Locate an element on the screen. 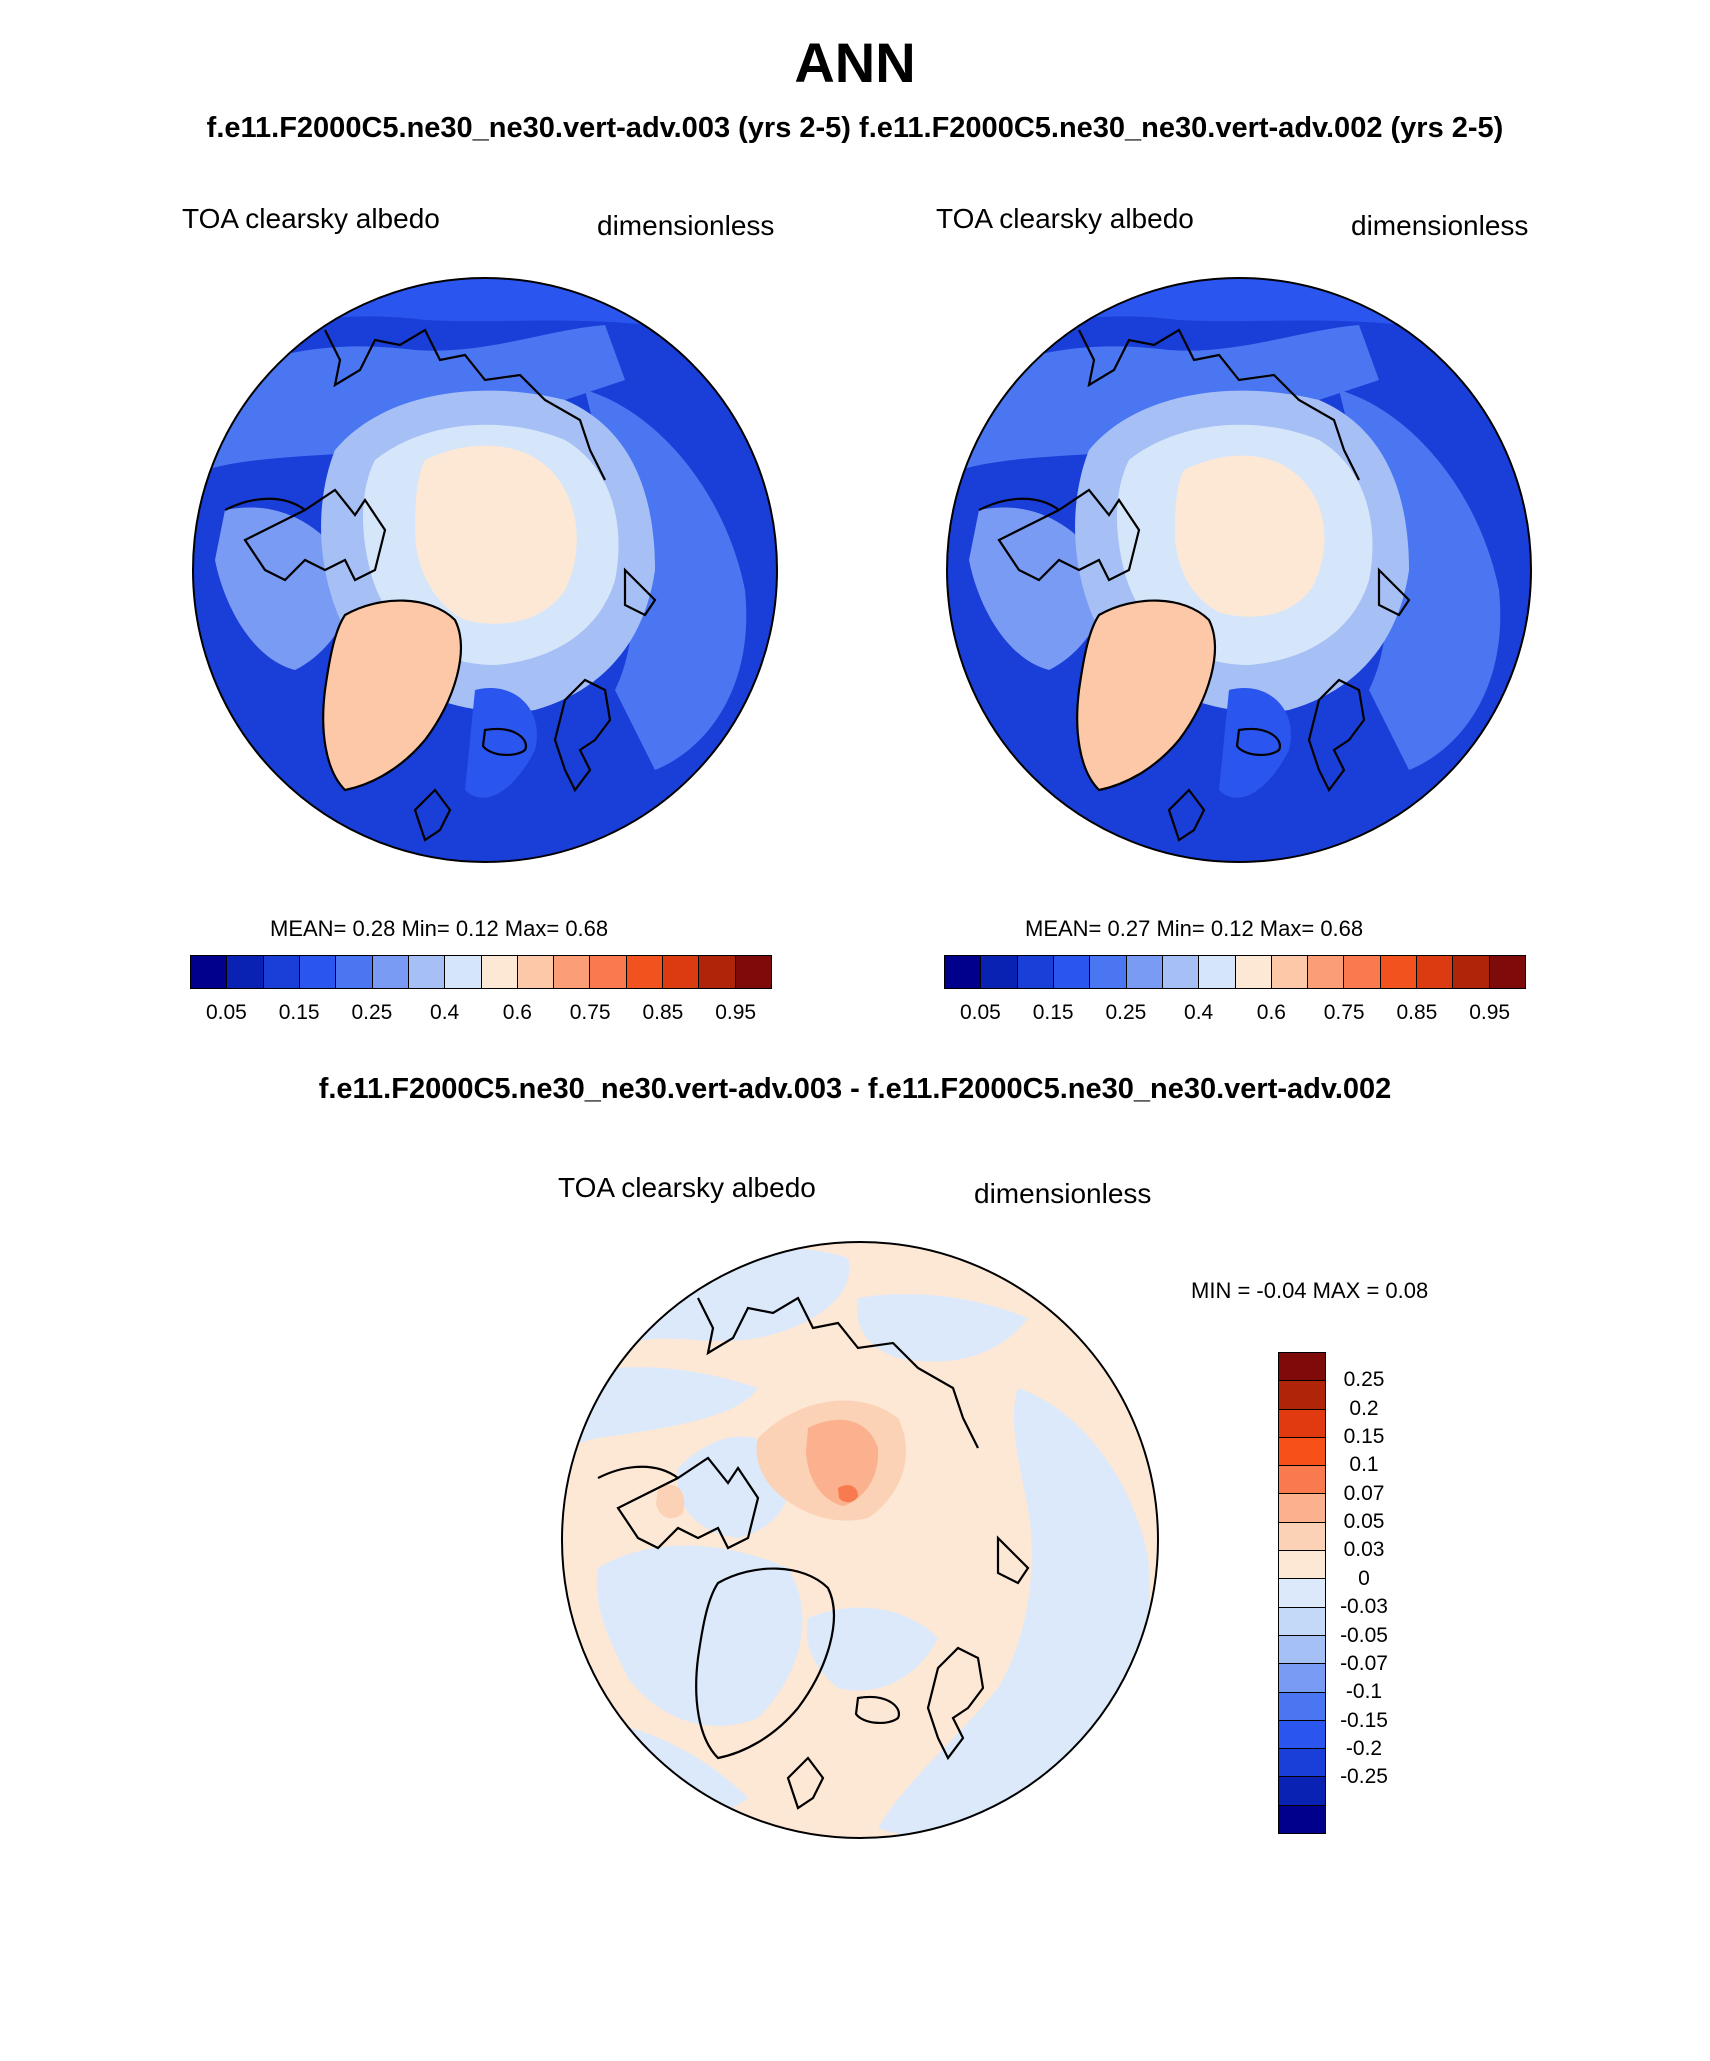 This screenshot has width=1710, height=2061. diff-colorbar-tick-label: 0.1 is located at coordinates (1364, 1465).